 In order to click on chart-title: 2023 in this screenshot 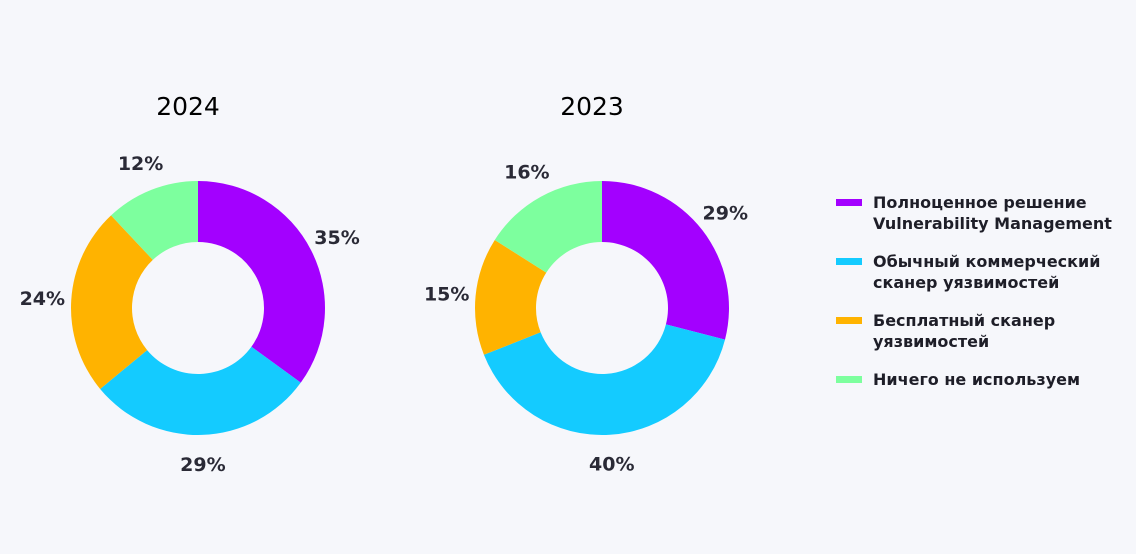, I will do `click(592, 106)`.